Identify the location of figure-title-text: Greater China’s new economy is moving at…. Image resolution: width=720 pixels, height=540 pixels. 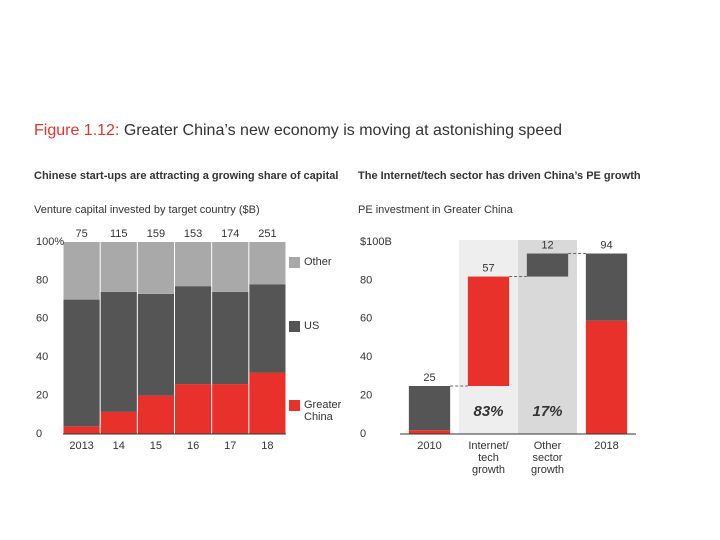
(343, 130).